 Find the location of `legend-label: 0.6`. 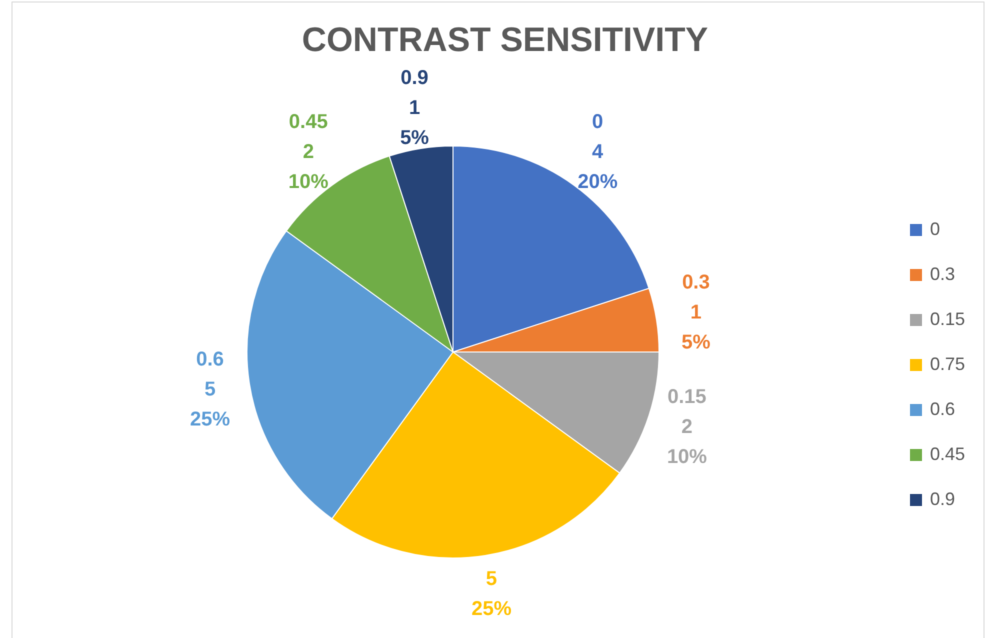

legend-label: 0.6 is located at coordinates (943, 408).